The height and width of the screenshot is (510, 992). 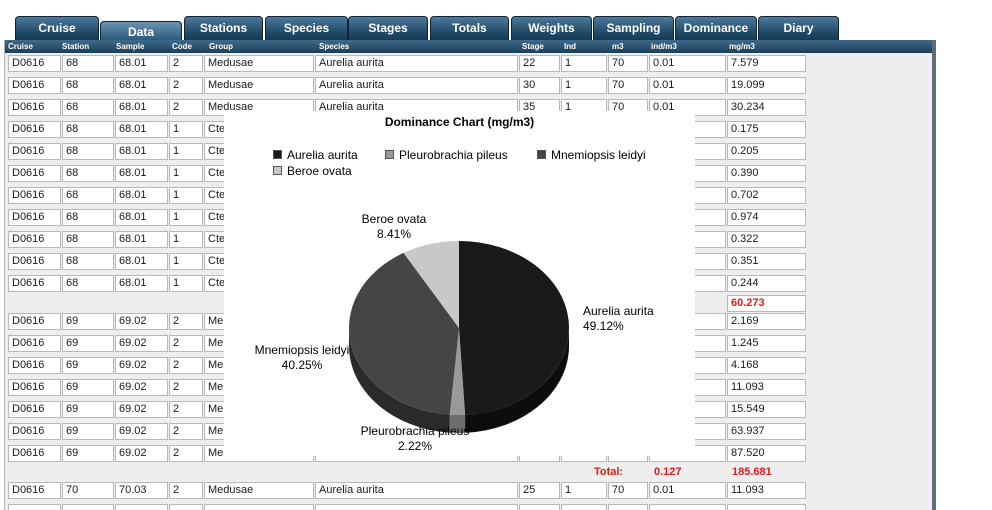 I want to click on cell-species, so click(x=416, y=507).